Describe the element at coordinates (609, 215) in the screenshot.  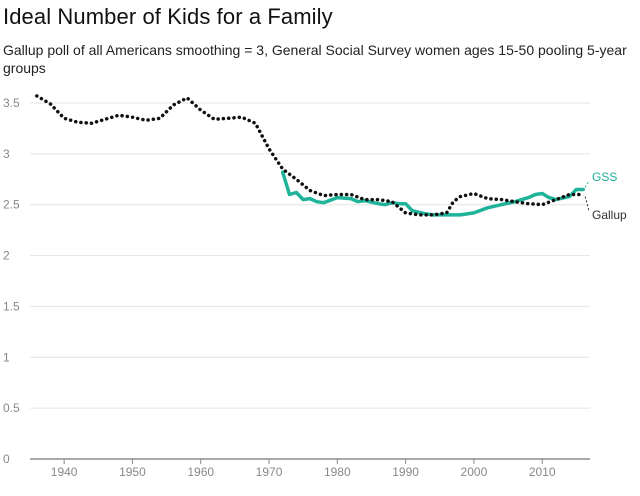
I see `gallup-series-label: Gallup` at that location.